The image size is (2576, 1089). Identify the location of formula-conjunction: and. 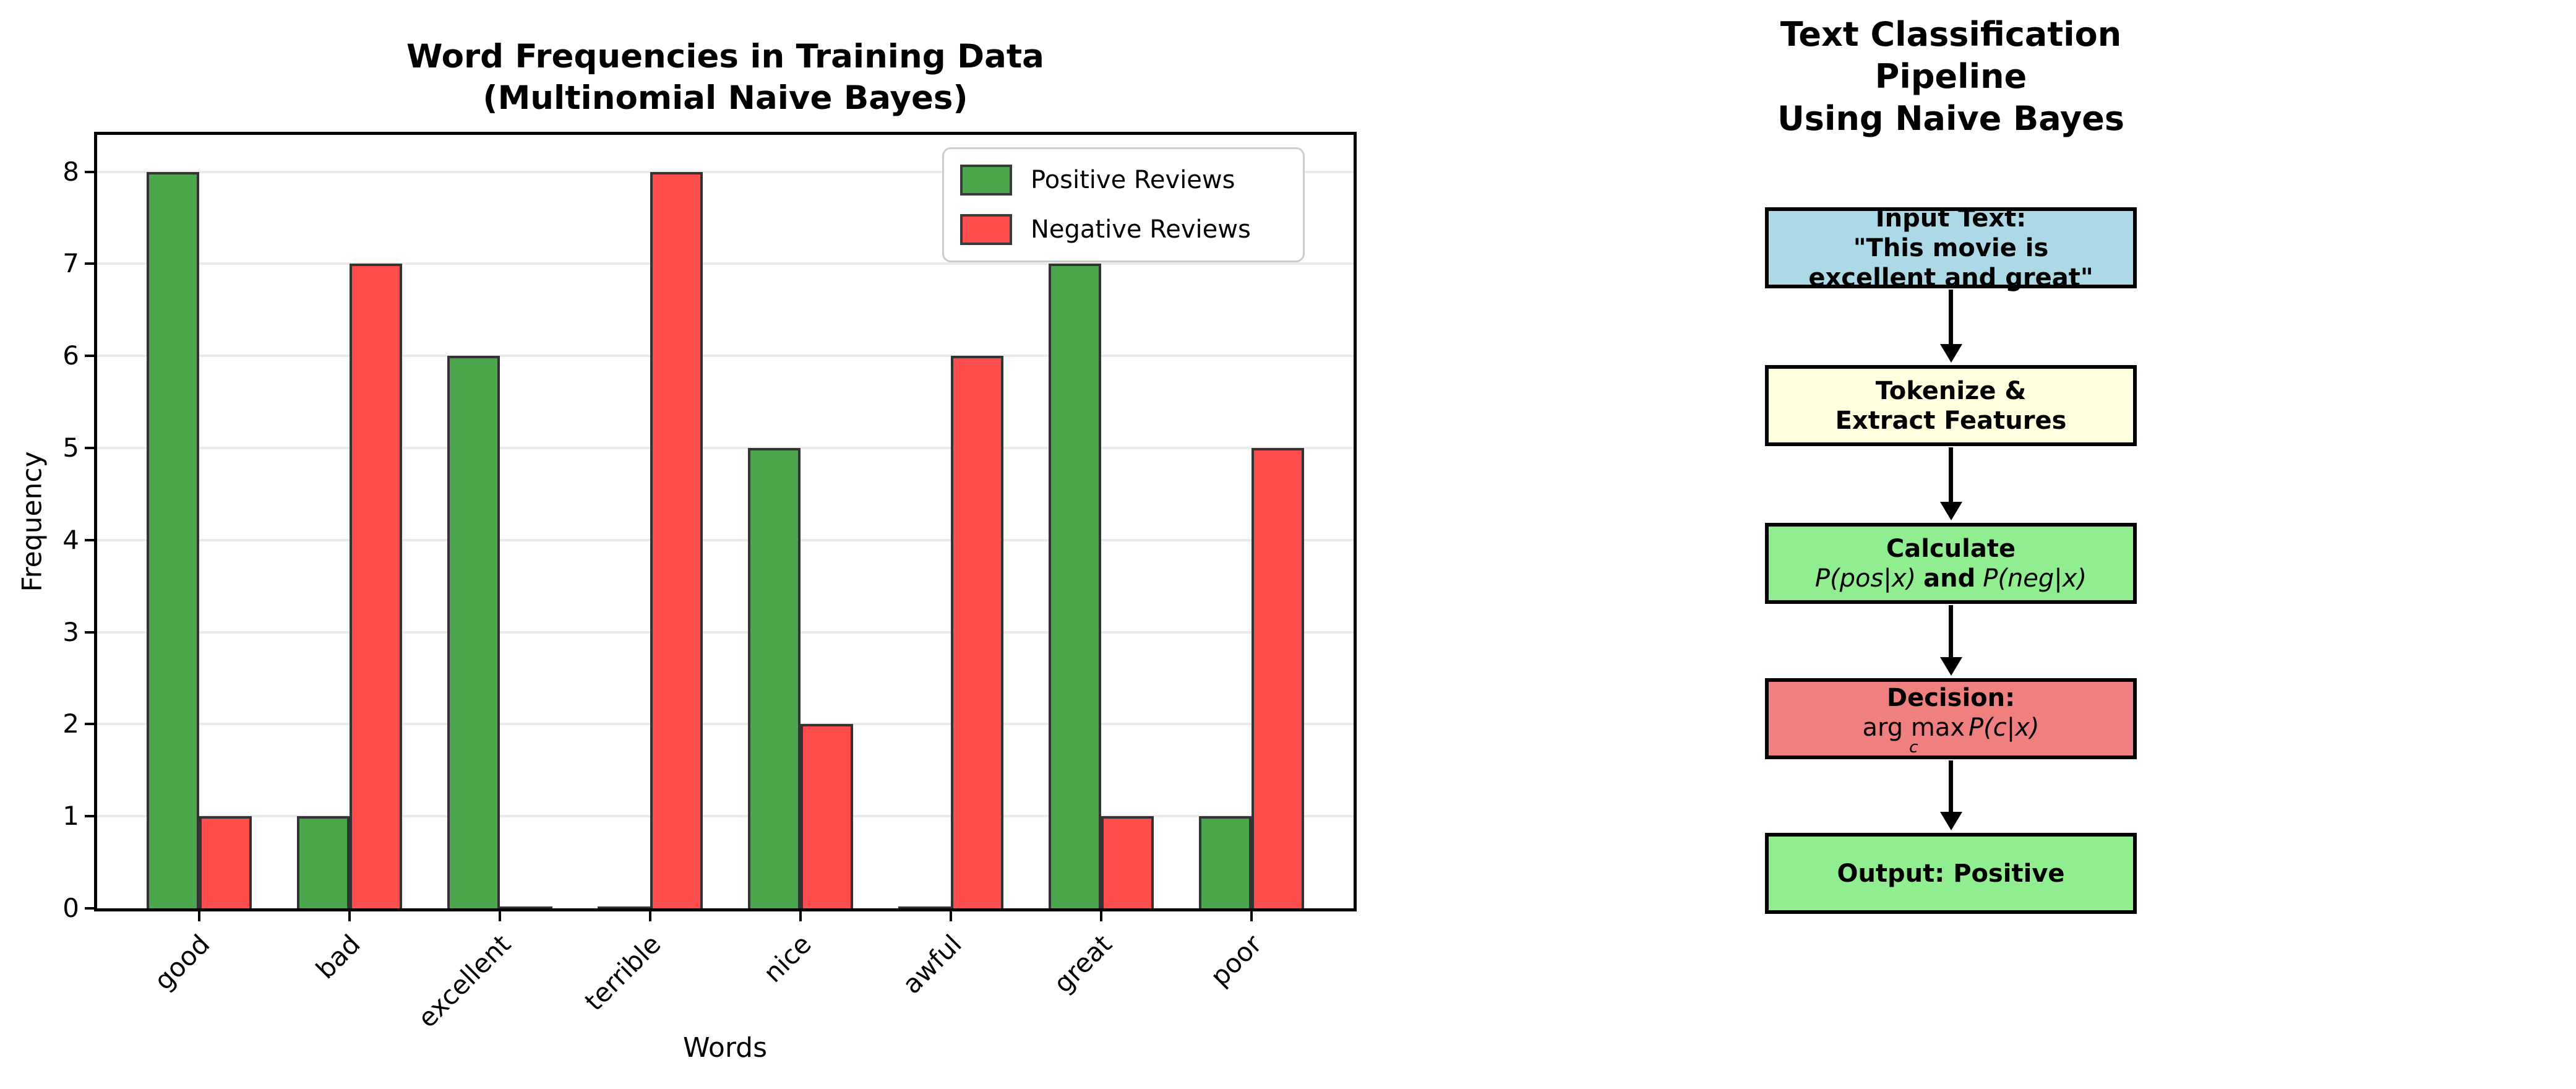
(1949, 578).